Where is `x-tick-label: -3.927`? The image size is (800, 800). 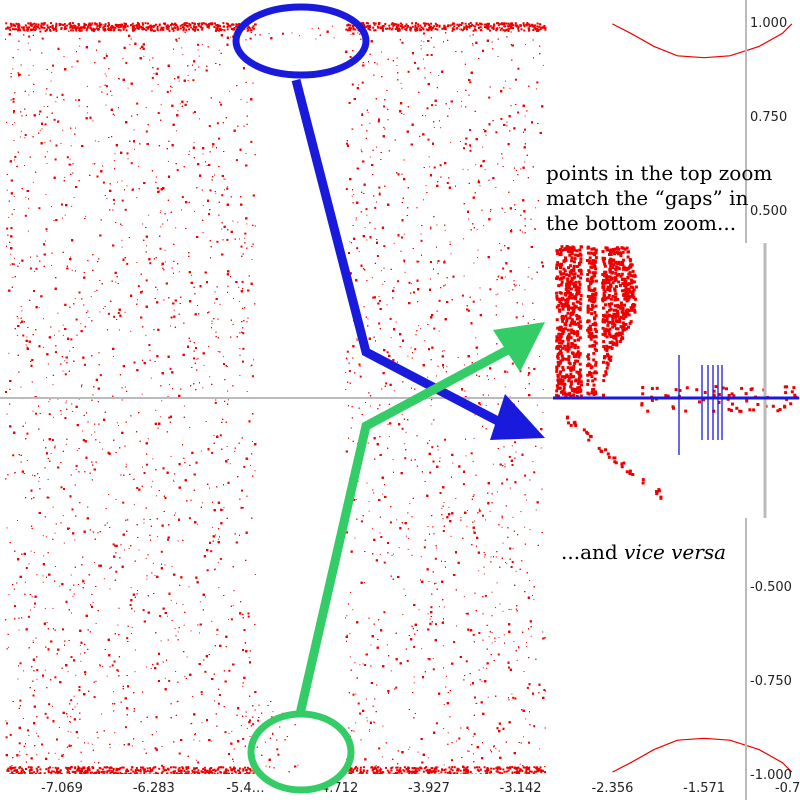
x-tick-label: -3.927 is located at coordinates (429, 788).